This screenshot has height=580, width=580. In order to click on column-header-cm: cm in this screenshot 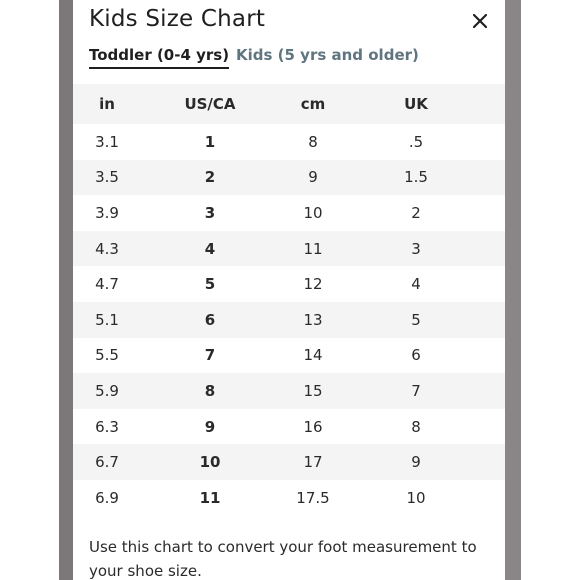, I will do `click(313, 104)`.